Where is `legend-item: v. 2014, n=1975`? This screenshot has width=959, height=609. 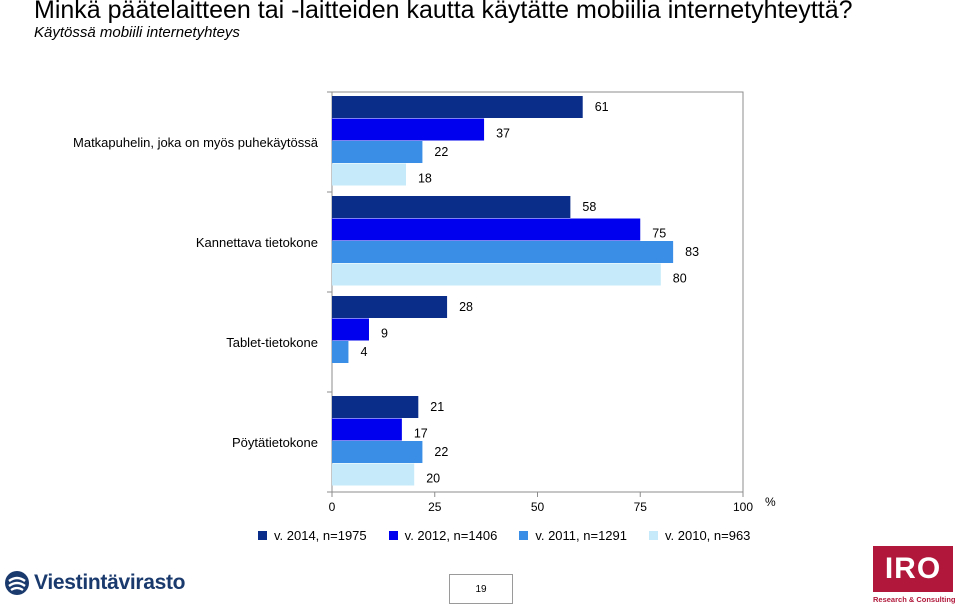
legend-item: v. 2014, n=1975 is located at coordinates (312, 535).